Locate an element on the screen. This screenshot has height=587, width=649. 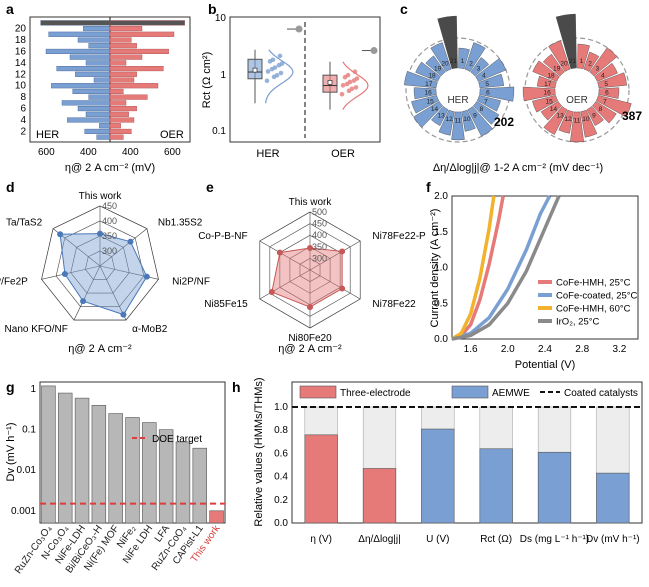
radar-axis-label: Ni2P/NF is located at coordinates (191, 282).